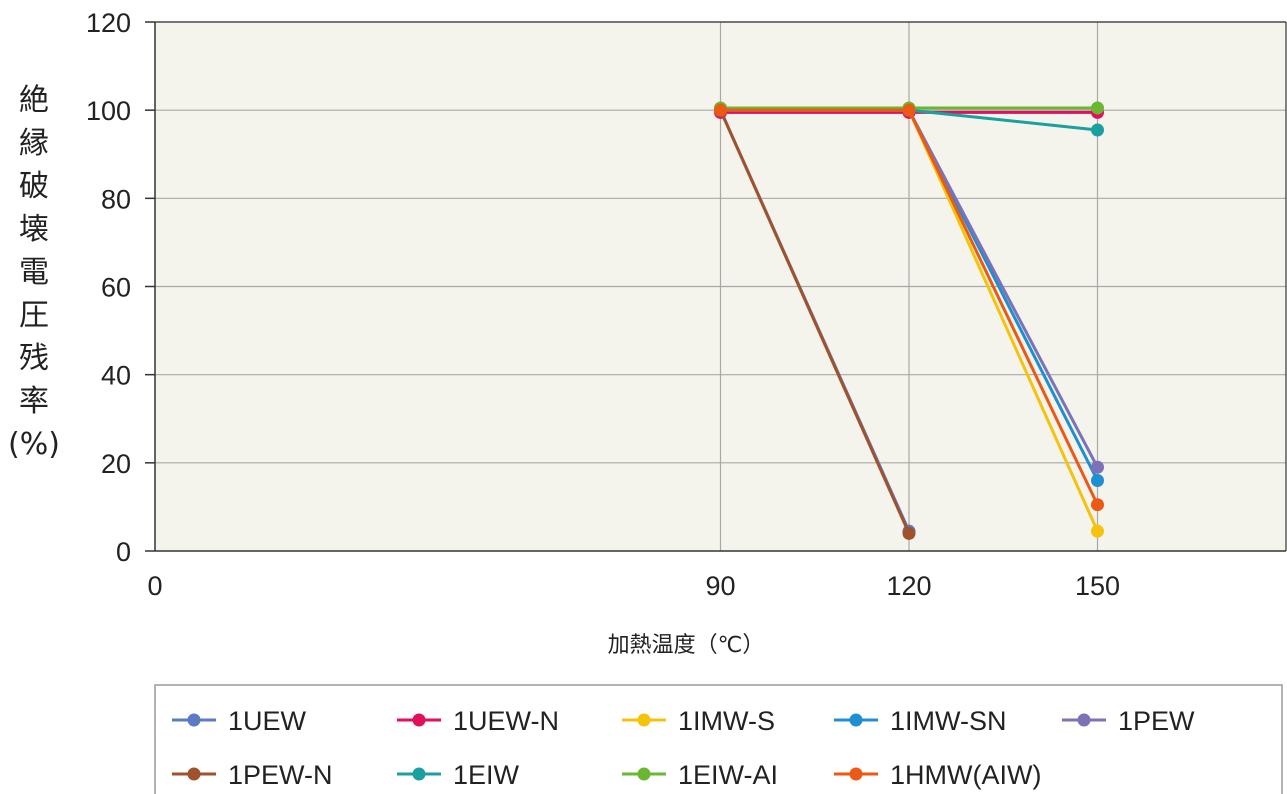 The image size is (1287, 794). I want to click on y-label-char: 残, so click(34, 358).